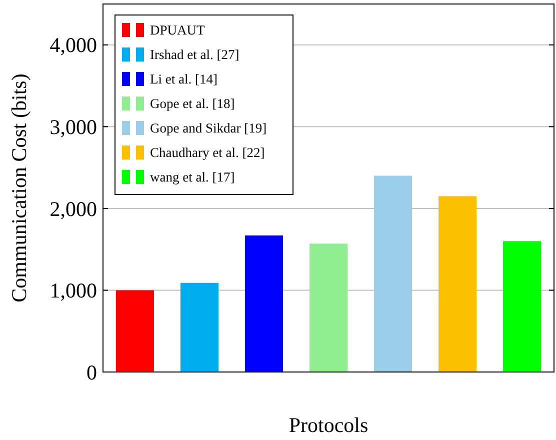 The image size is (556, 440). Describe the element at coordinates (19, 188) in the screenshot. I see `y-axis-title: Communication Cost (bits)` at that location.